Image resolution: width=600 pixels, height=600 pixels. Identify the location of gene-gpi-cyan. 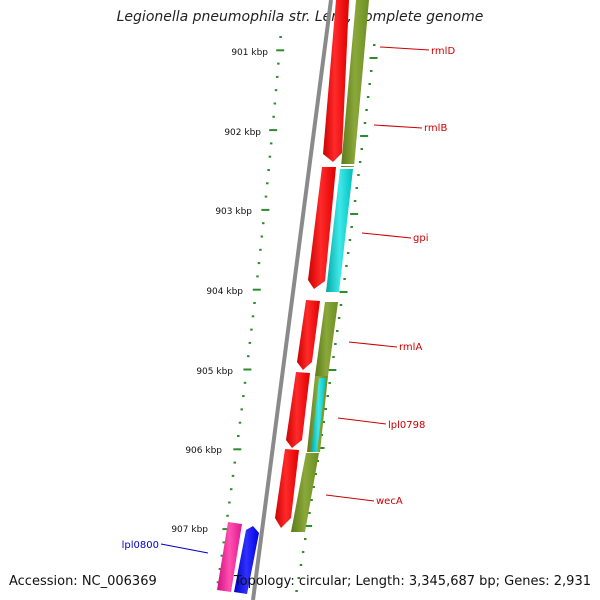
(339, 230).